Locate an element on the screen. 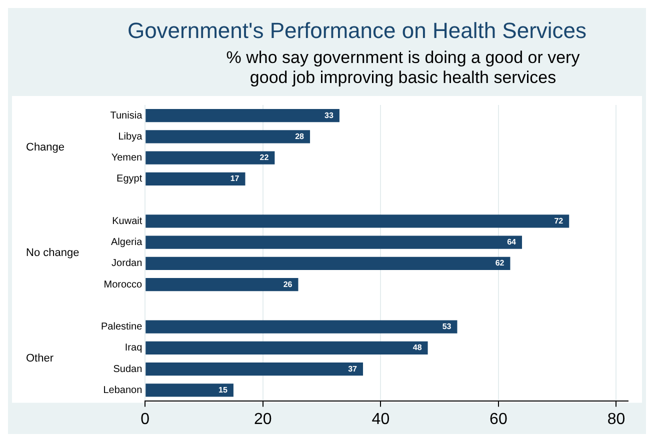  data-label: 26 is located at coordinates (288, 284).